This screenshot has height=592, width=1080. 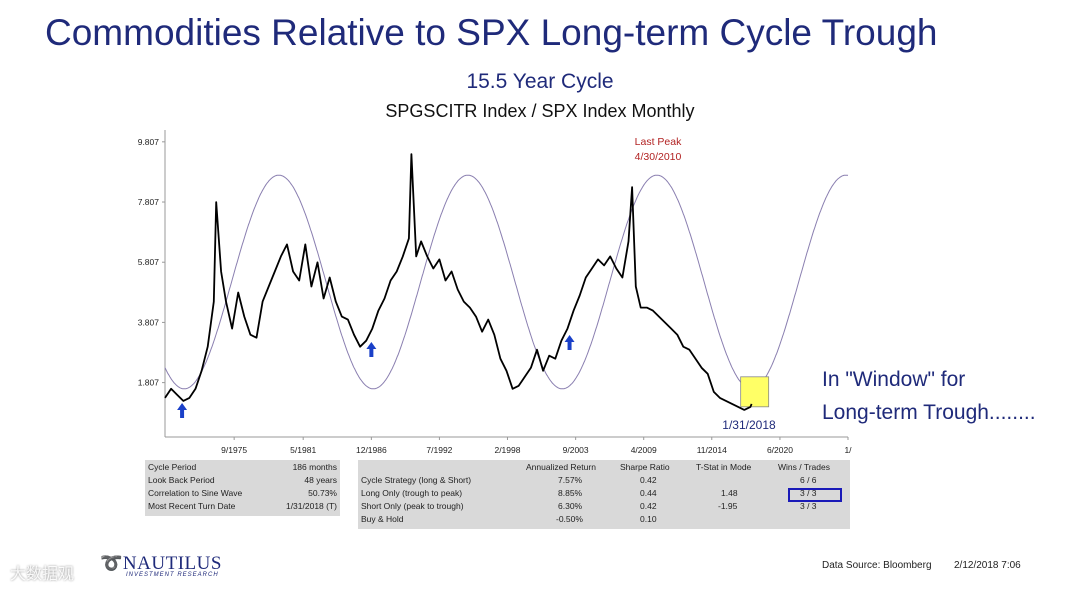 What do you see at coordinates (242, 507) in the screenshot?
I see `table-row: Most Recent Turn Date 1/31/2018 (T)` at bounding box center [242, 507].